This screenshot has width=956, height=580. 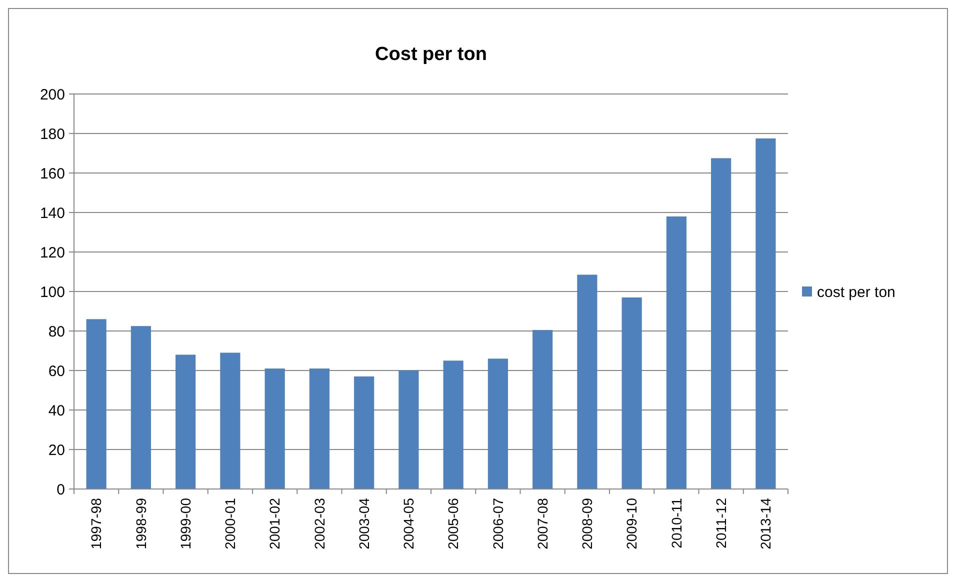 What do you see at coordinates (632, 524) in the screenshot?
I see `x-tick-label: 2009-10` at bounding box center [632, 524].